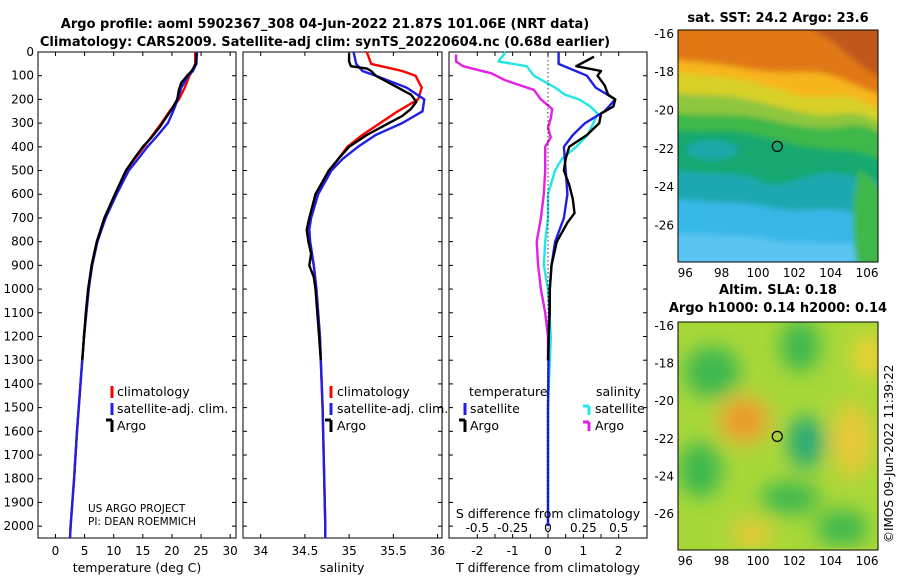 Image resolution: width=900 pixels, height=580 pixels. What do you see at coordinates (22, 76) in the screenshot?
I see `y-tick-label: 100` at bounding box center [22, 76].